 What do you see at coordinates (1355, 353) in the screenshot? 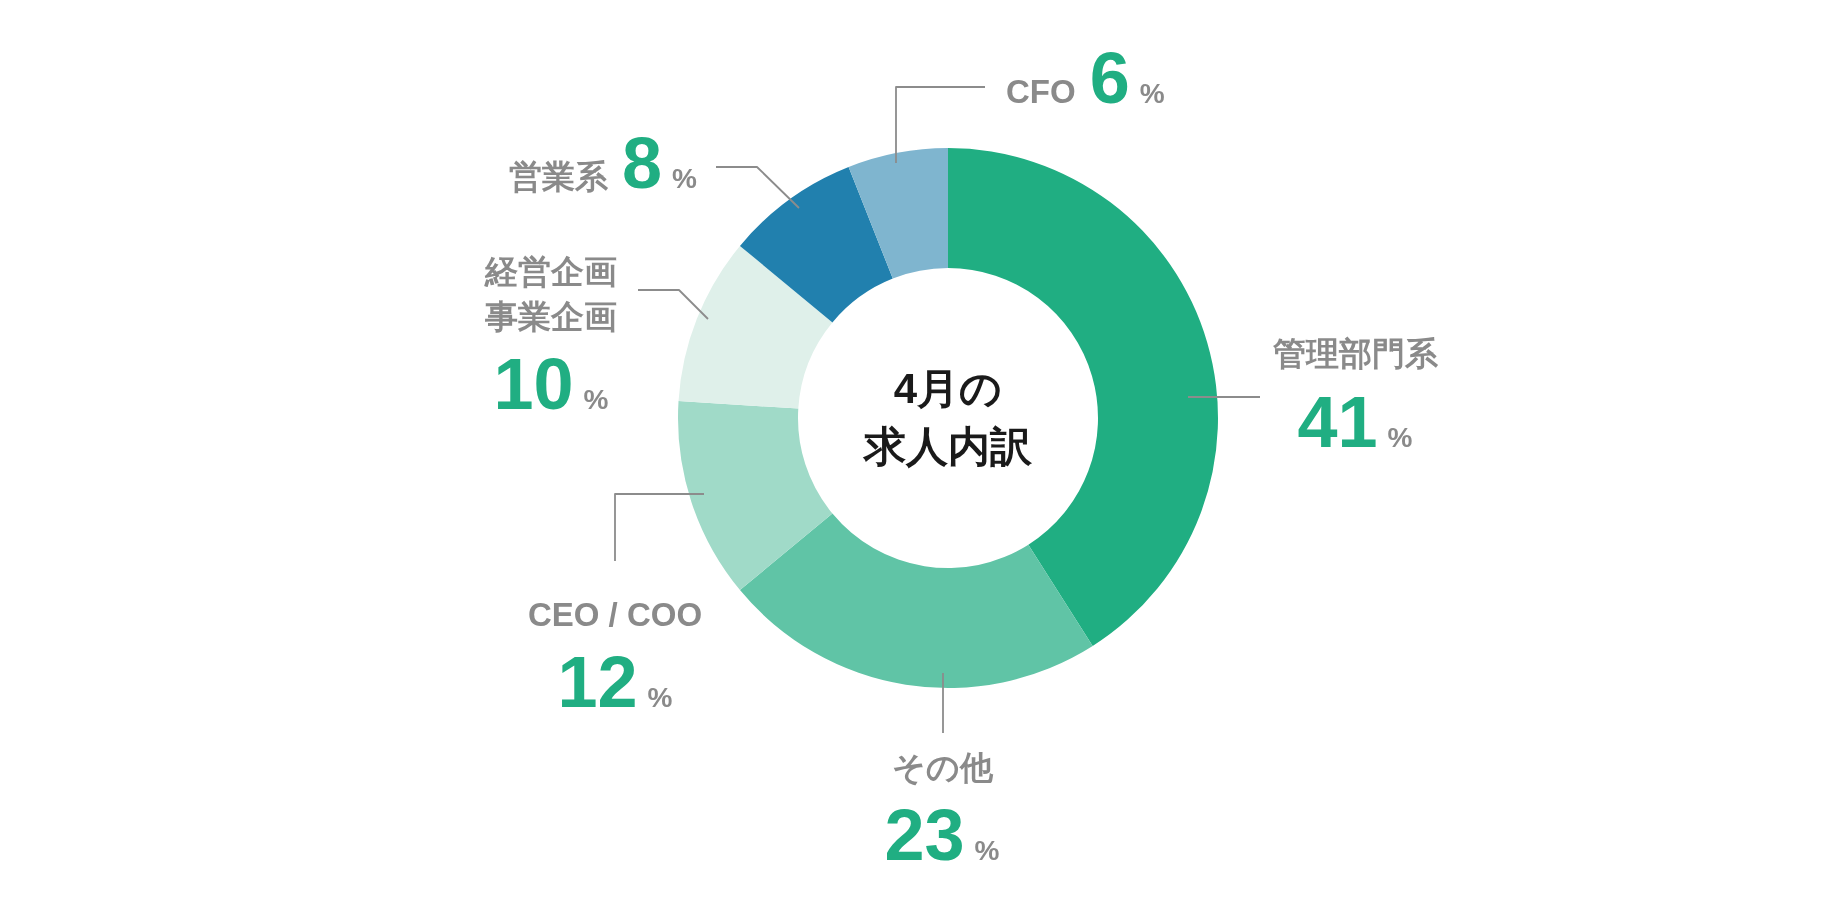
I see `slice-label: 管理部門系` at bounding box center [1355, 353].